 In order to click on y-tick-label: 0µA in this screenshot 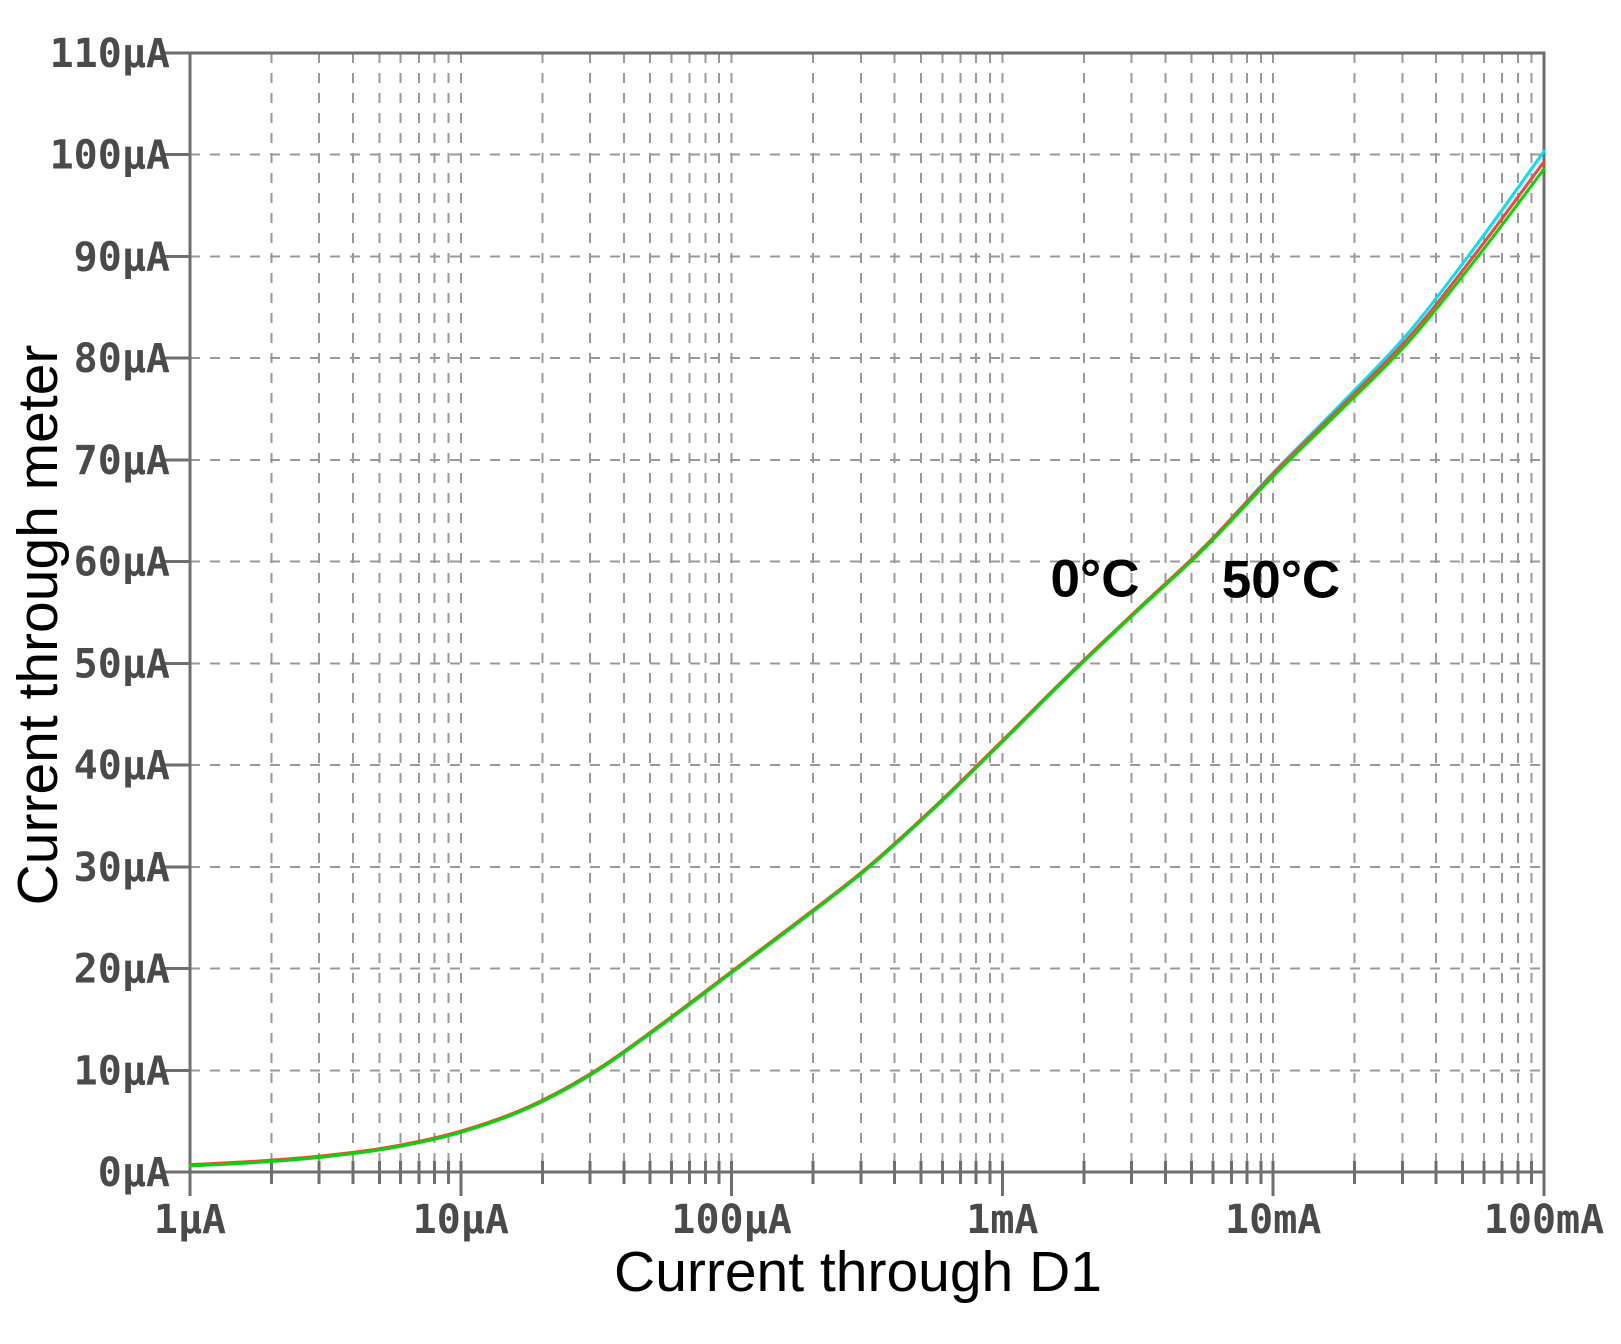, I will do `click(134, 1173)`.